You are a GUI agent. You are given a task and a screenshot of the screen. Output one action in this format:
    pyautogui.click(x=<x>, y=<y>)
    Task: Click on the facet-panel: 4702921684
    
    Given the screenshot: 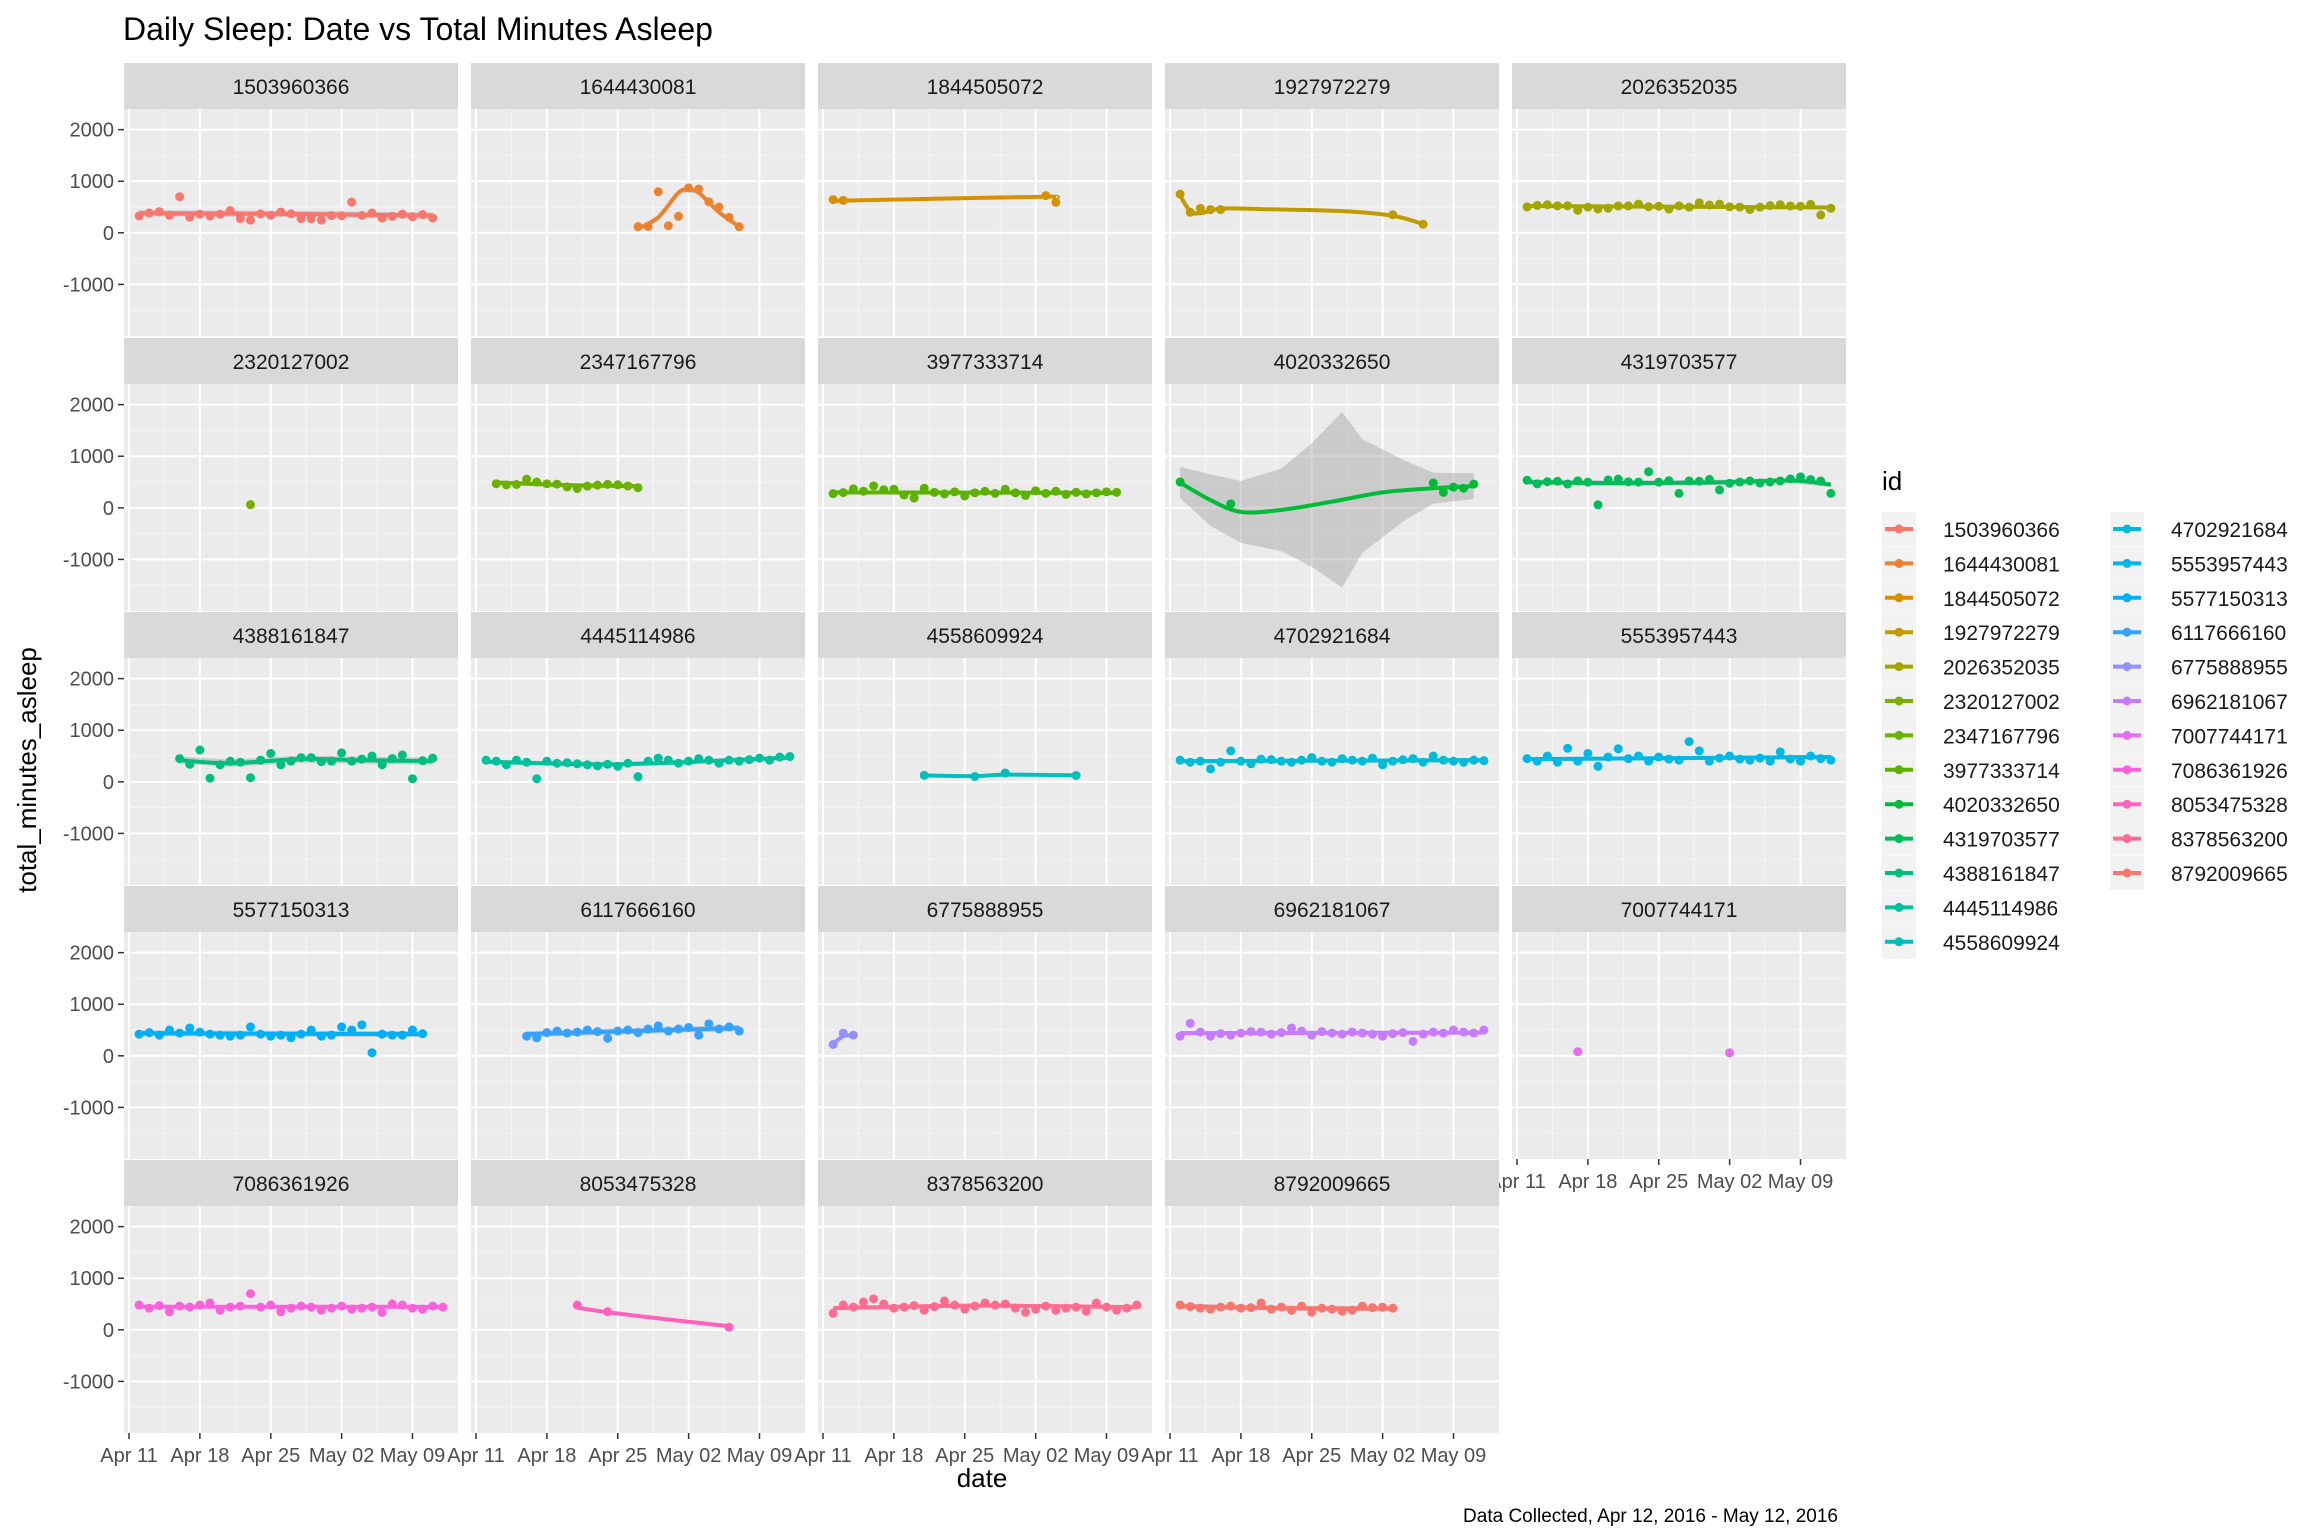 What is the action you would take?
    pyautogui.click(x=1332, y=748)
    